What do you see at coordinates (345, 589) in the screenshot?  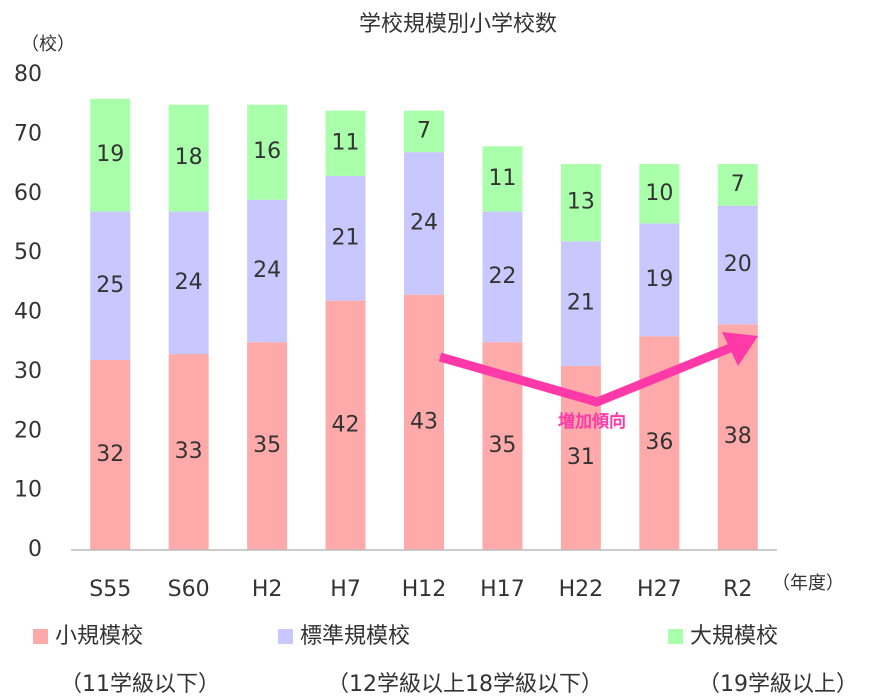 I see `x-tick-label: H7` at bounding box center [345, 589].